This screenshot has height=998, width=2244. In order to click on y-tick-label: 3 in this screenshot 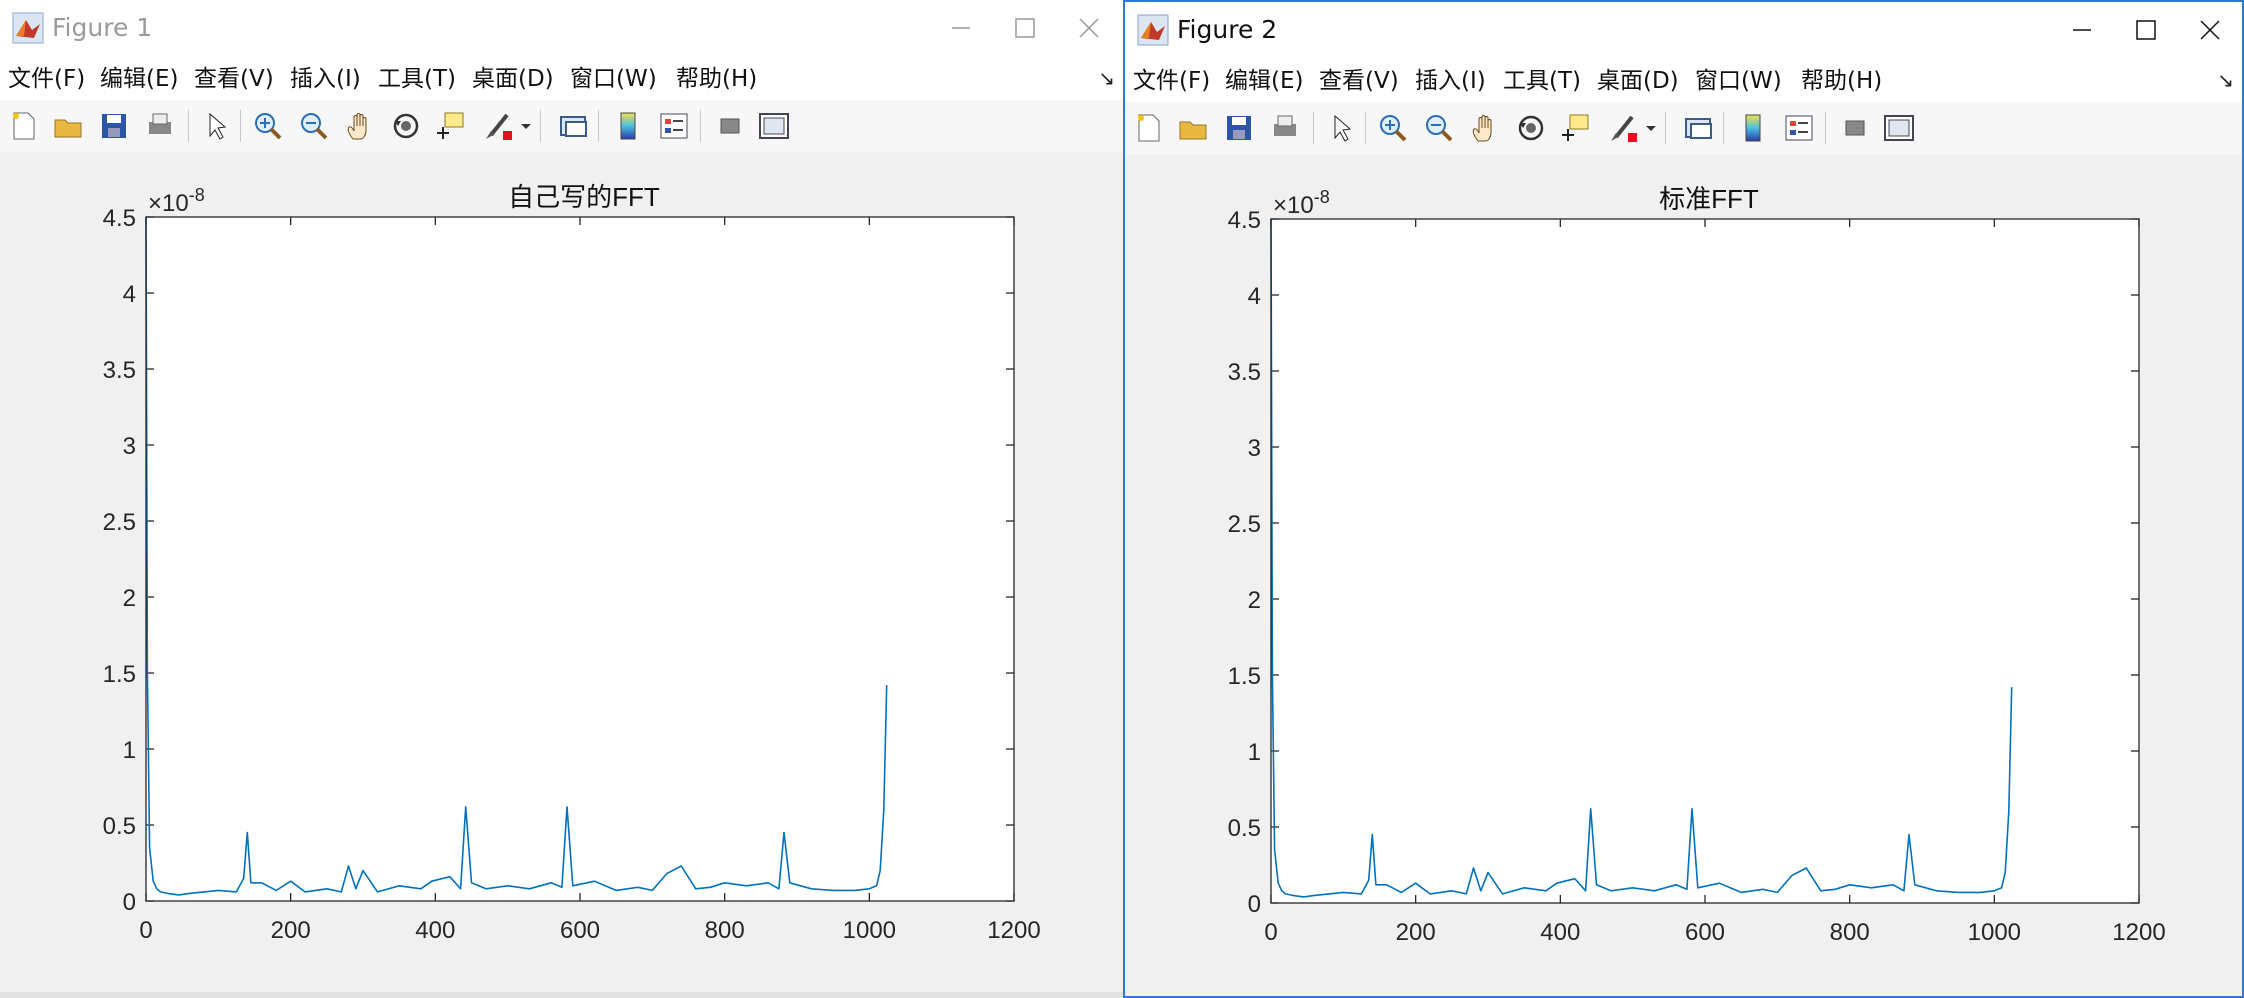, I will do `click(129, 446)`.